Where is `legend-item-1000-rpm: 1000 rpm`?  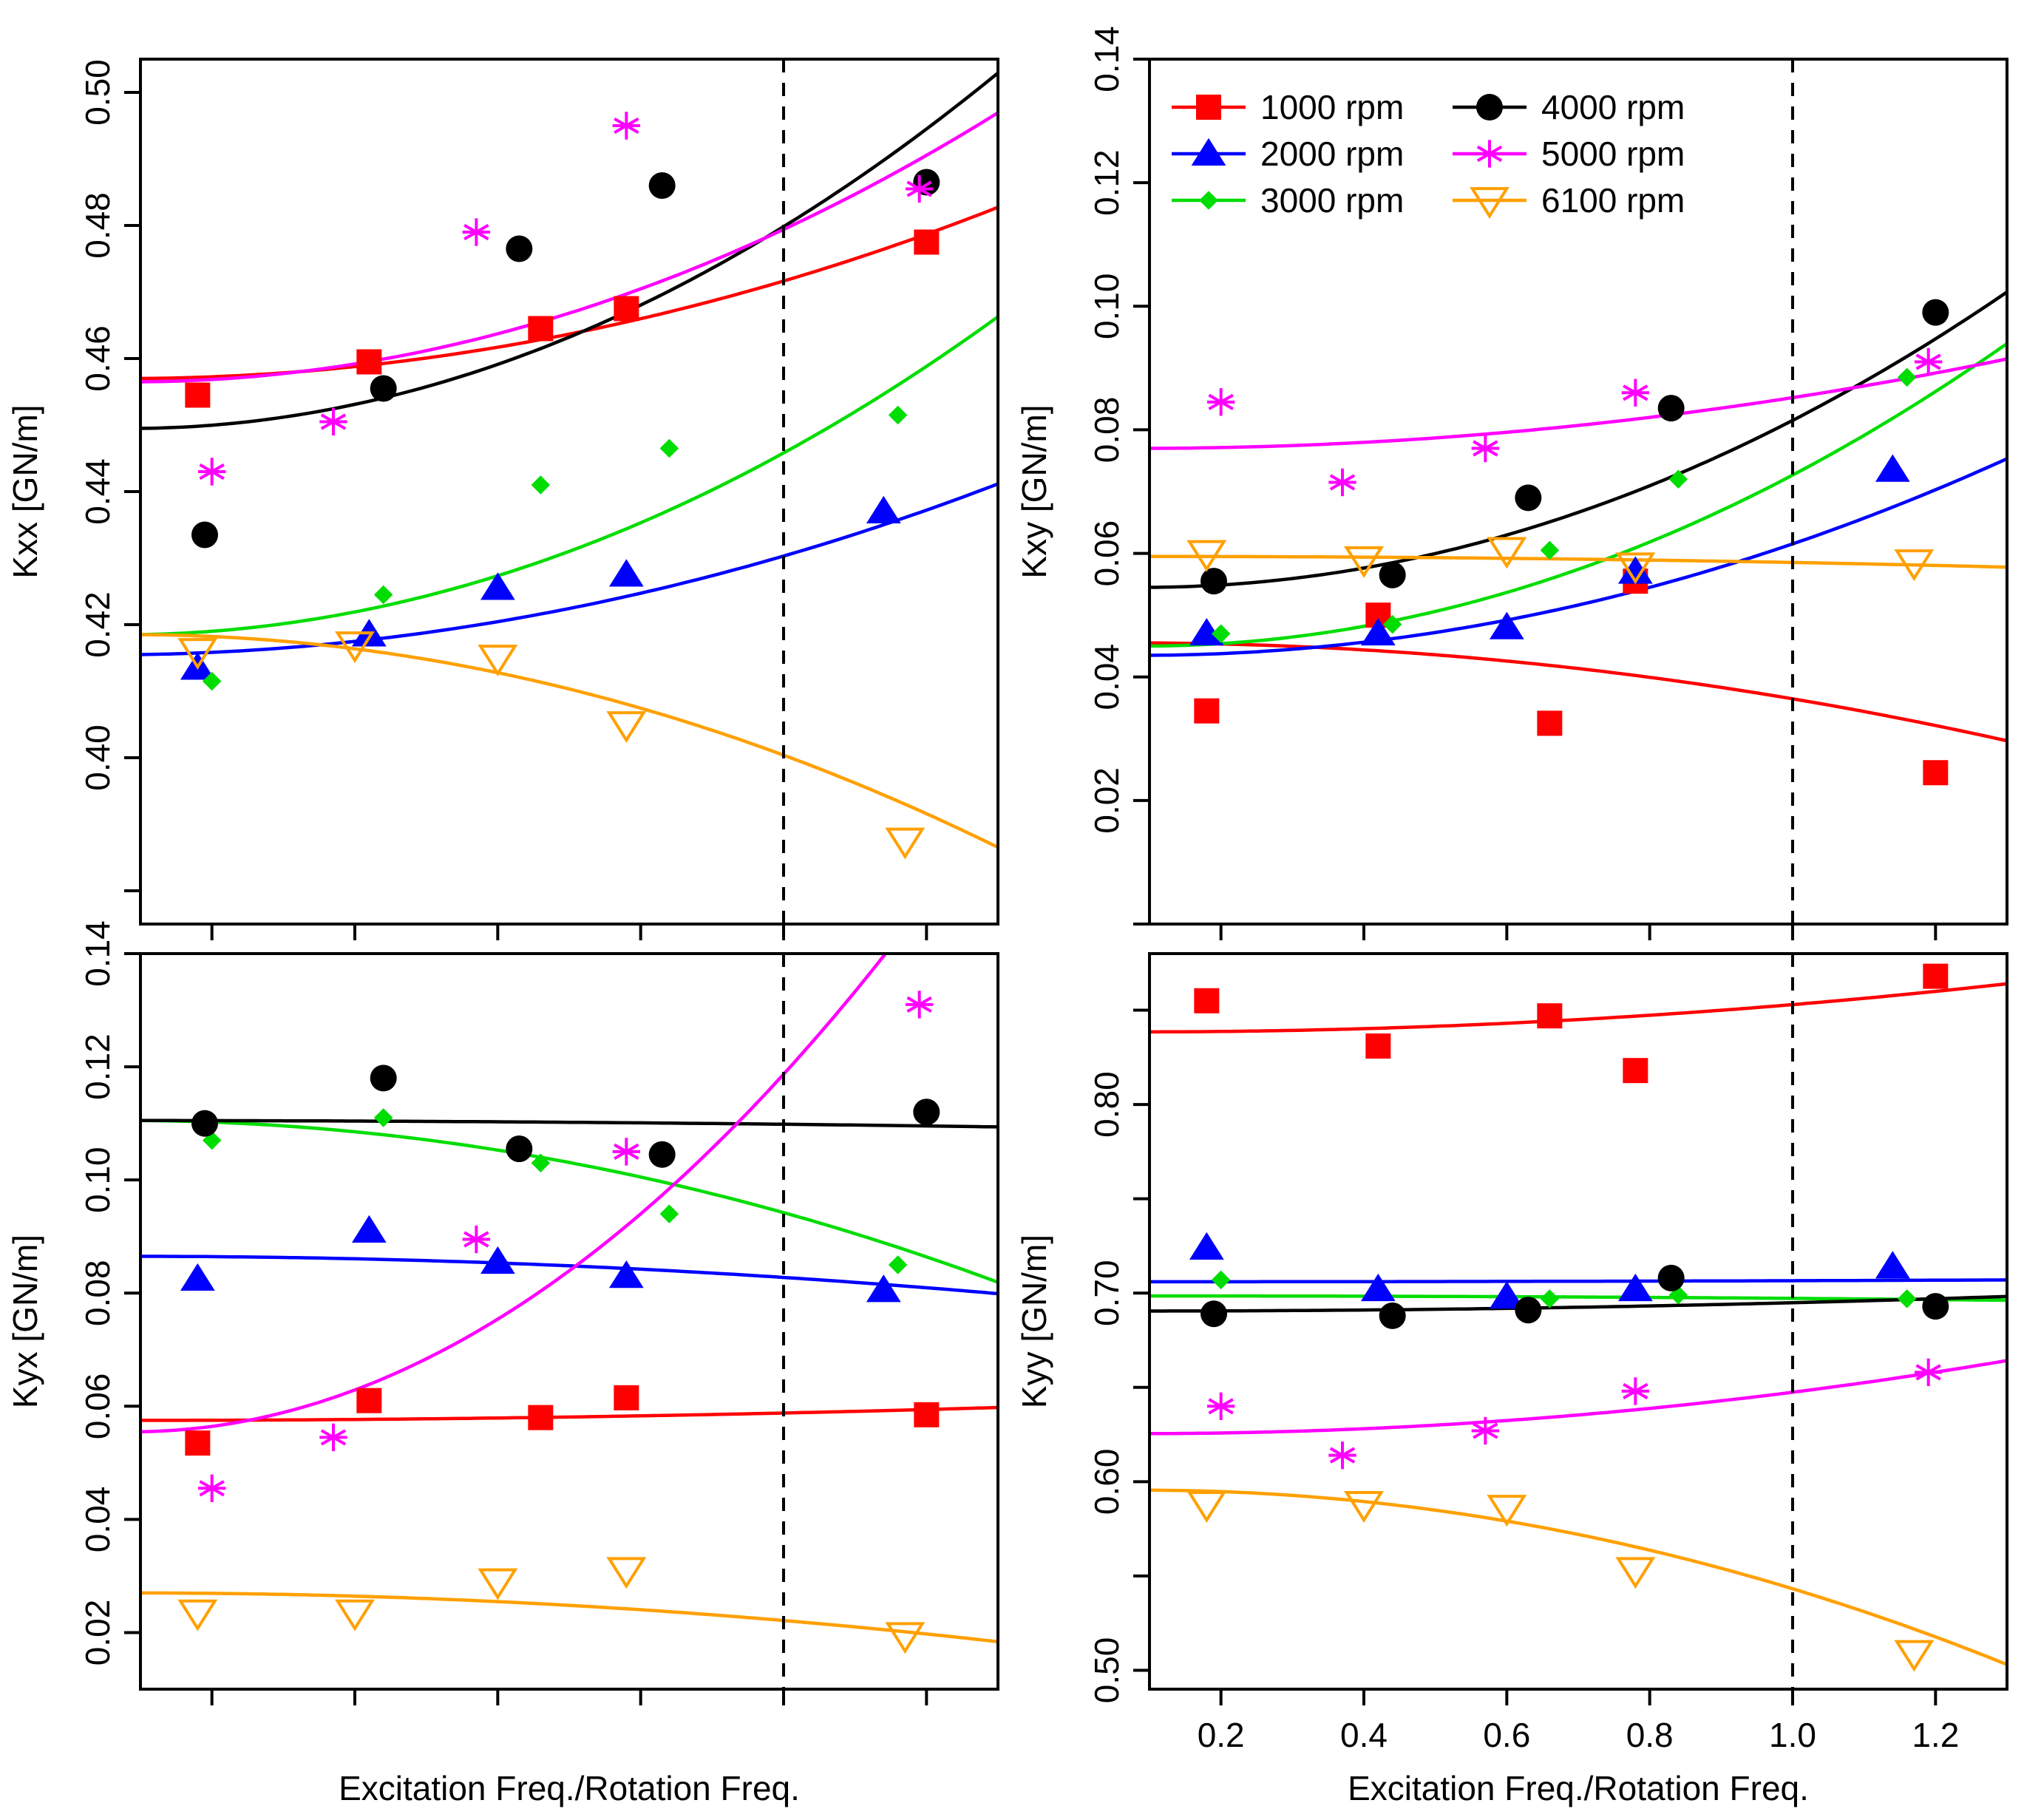 legend-item-1000-rpm: 1000 rpm is located at coordinates (1288, 107).